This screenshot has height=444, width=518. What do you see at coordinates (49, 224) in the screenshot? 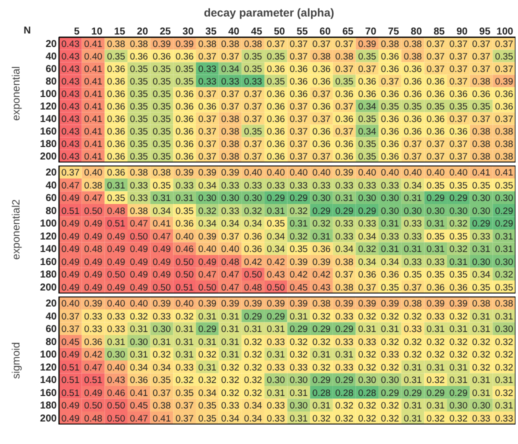
I see `y-tick-label: 100` at bounding box center [49, 224].